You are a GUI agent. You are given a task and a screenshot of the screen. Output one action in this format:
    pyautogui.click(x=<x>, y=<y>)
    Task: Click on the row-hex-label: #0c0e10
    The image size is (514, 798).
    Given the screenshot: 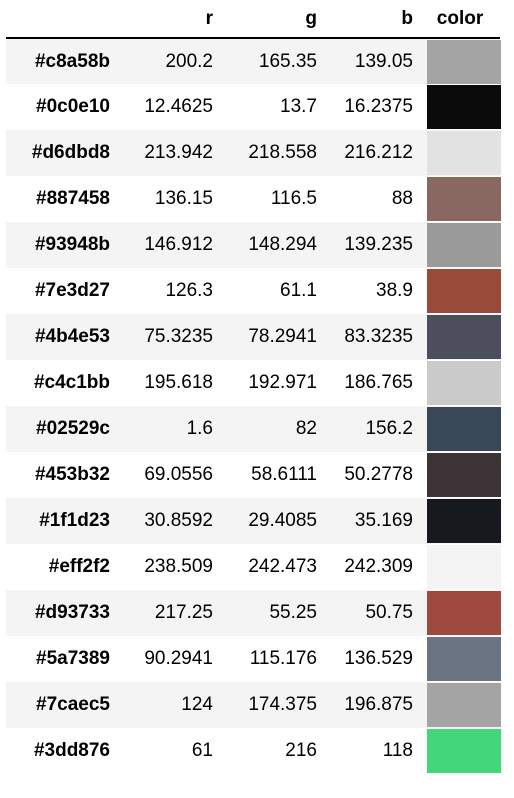 What is the action you would take?
    pyautogui.click(x=61, y=107)
    